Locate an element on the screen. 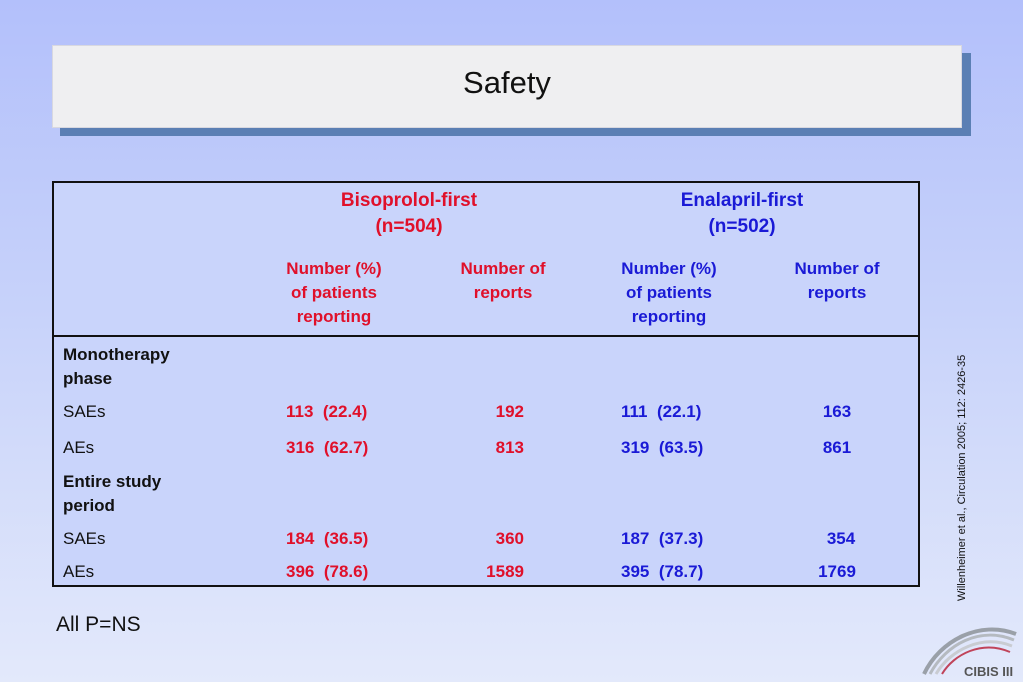 Image resolution: width=1023 pixels, height=682 pixels. group-n: (n=504) is located at coordinates (409, 226).